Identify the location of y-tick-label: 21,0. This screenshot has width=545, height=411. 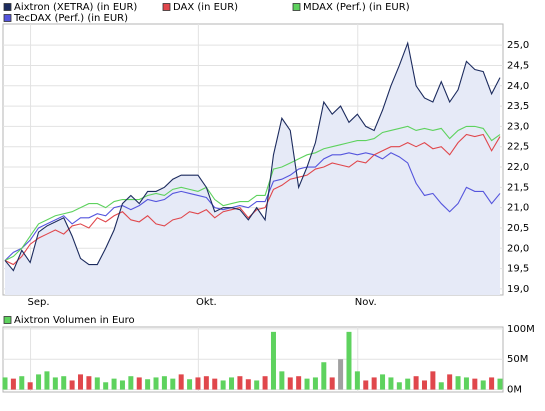
(518, 208).